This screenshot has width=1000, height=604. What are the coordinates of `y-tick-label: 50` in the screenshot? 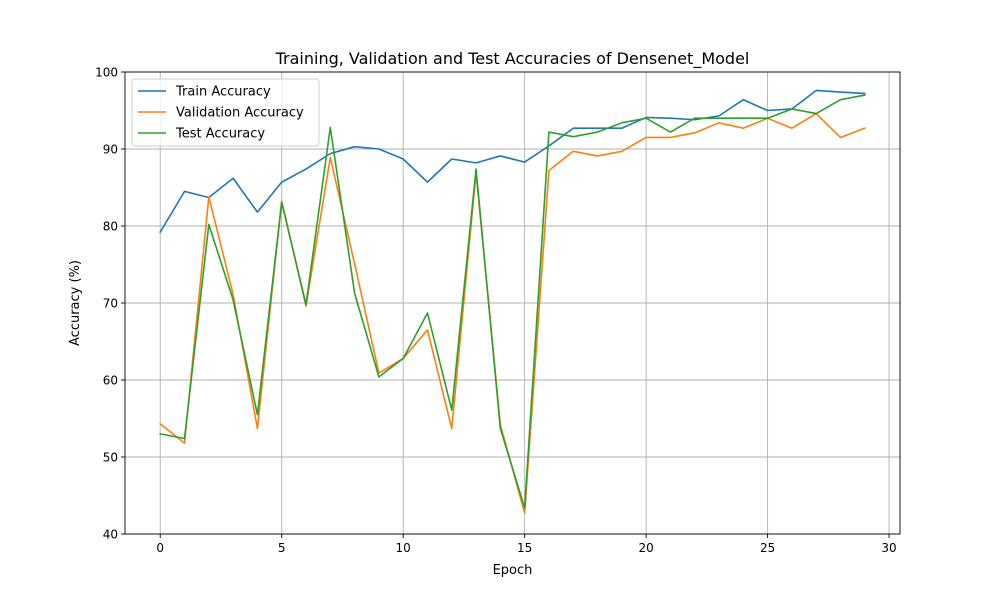 It's located at (110, 458).